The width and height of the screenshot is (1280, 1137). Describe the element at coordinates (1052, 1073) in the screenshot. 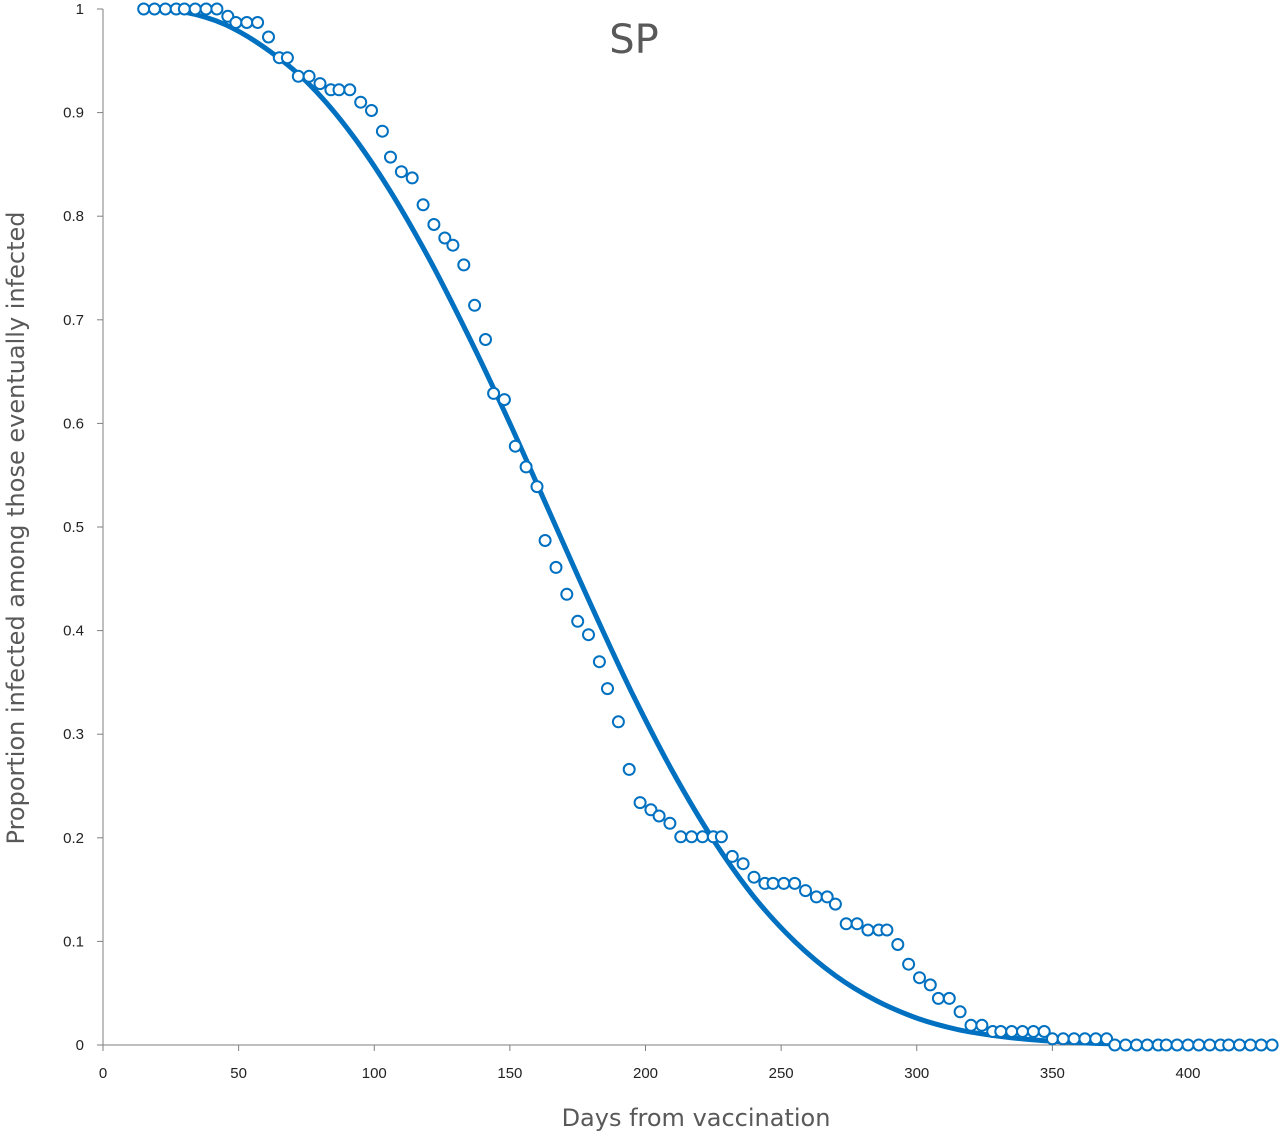

I see `x-tick-label: 350` at that location.